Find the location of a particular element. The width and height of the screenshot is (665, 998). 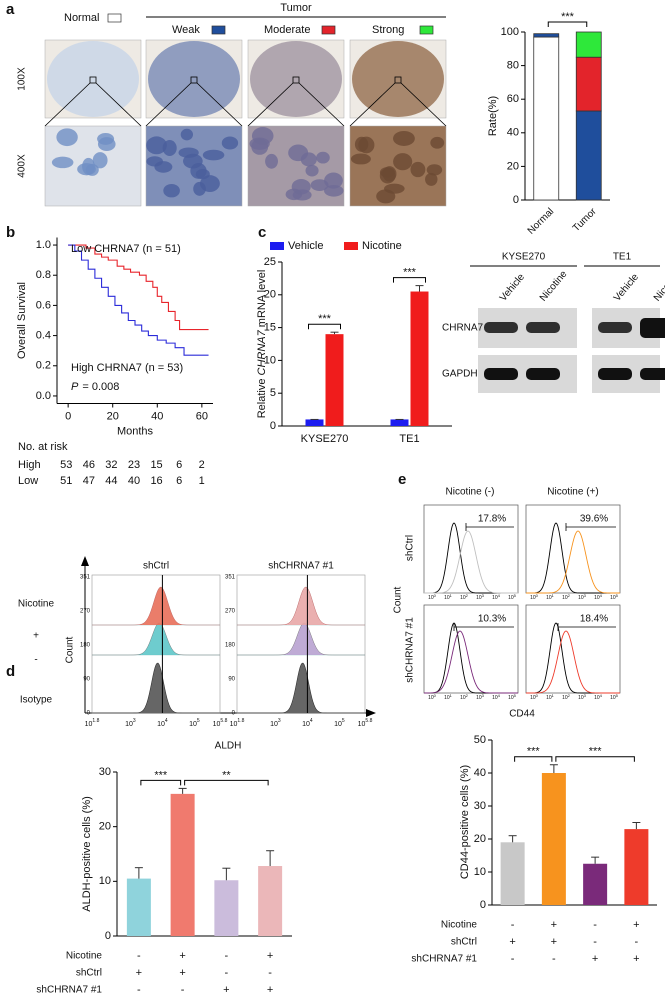

tick-exponent: 0 is located at coordinates (537, 595).